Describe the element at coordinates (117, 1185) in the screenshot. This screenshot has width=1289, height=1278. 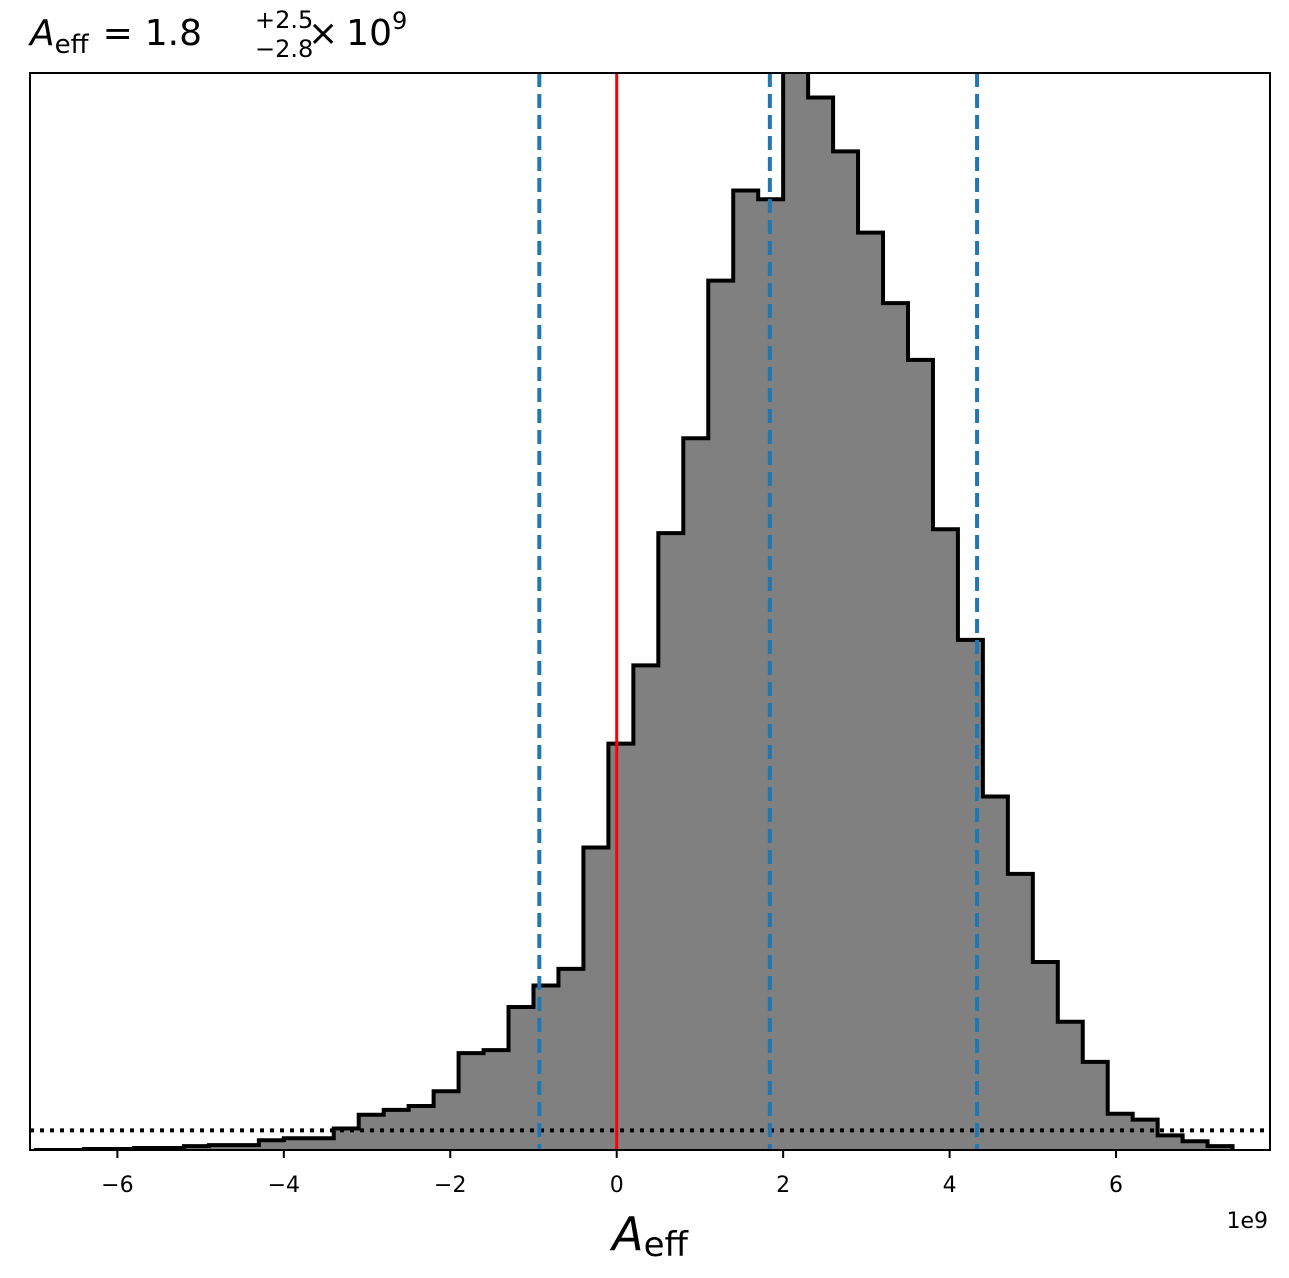
I see `x-tick-label: −6` at that location.